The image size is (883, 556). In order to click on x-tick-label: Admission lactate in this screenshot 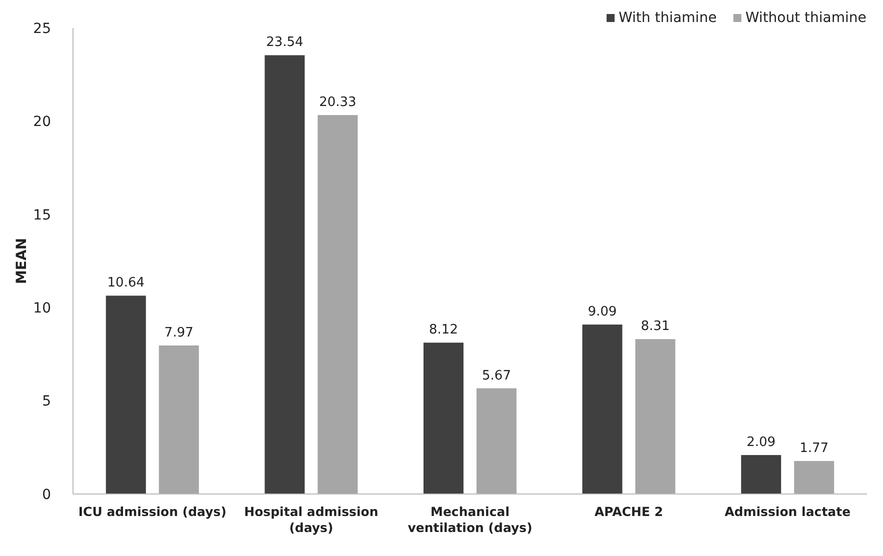, I will do `click(787, 511)`.